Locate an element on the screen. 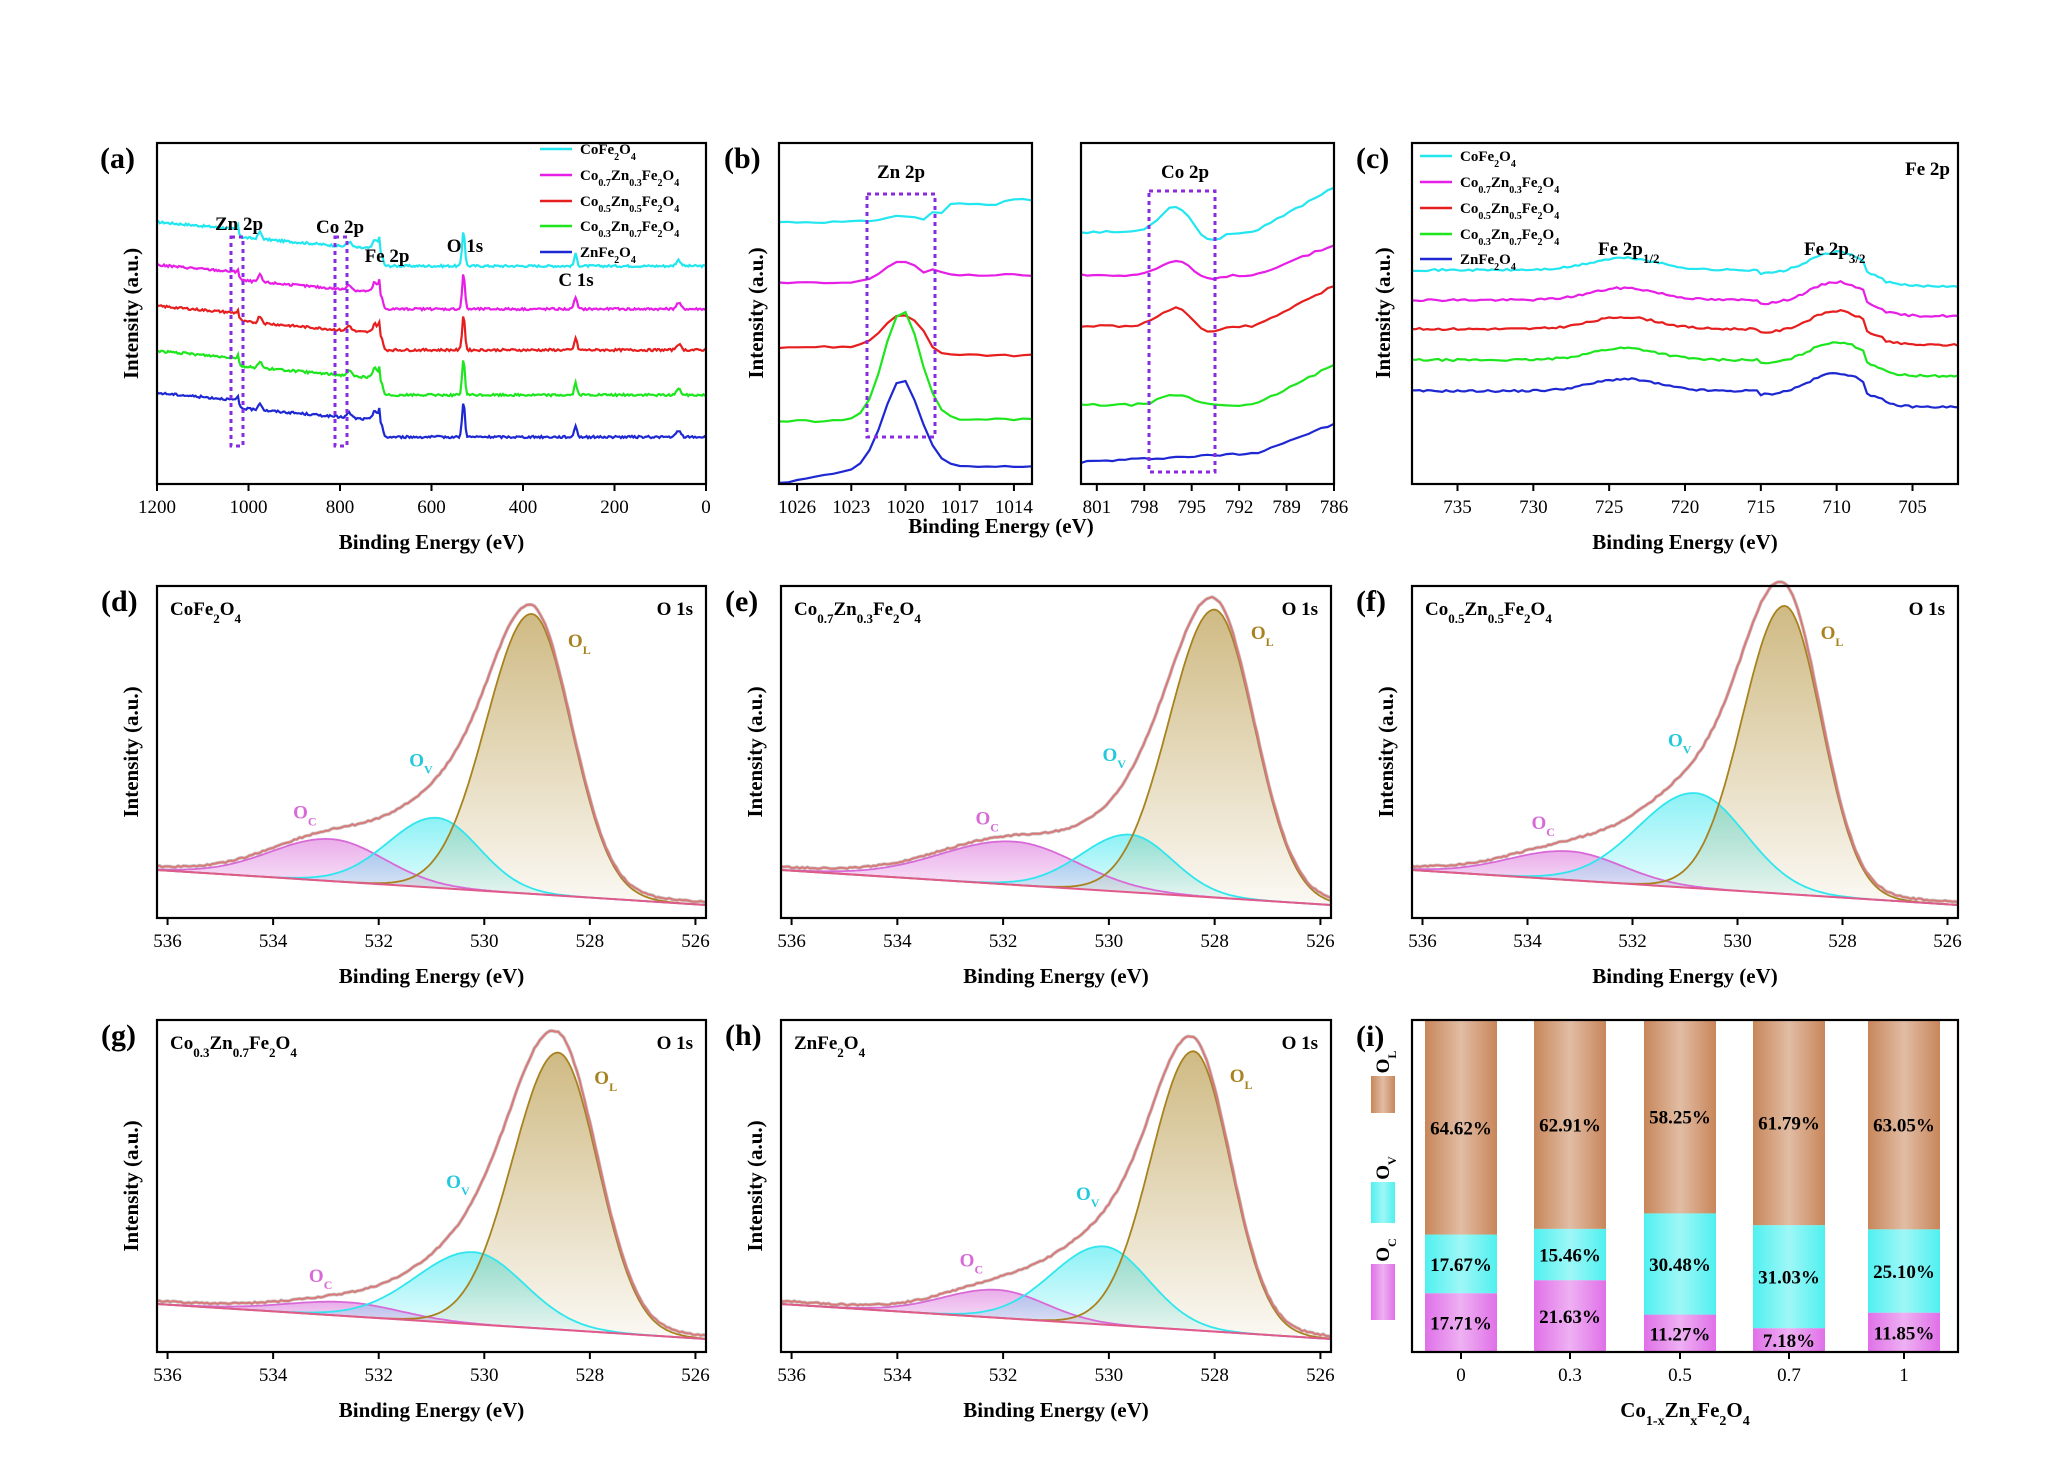  bar-value-label: 30.48% is located at coordinates (1680, 1265).